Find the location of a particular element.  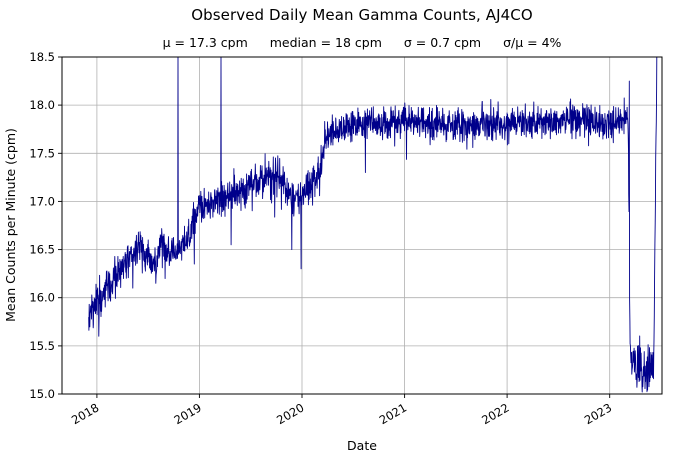

y-tick-label: 18.5 is located at coordinates (42, 57).